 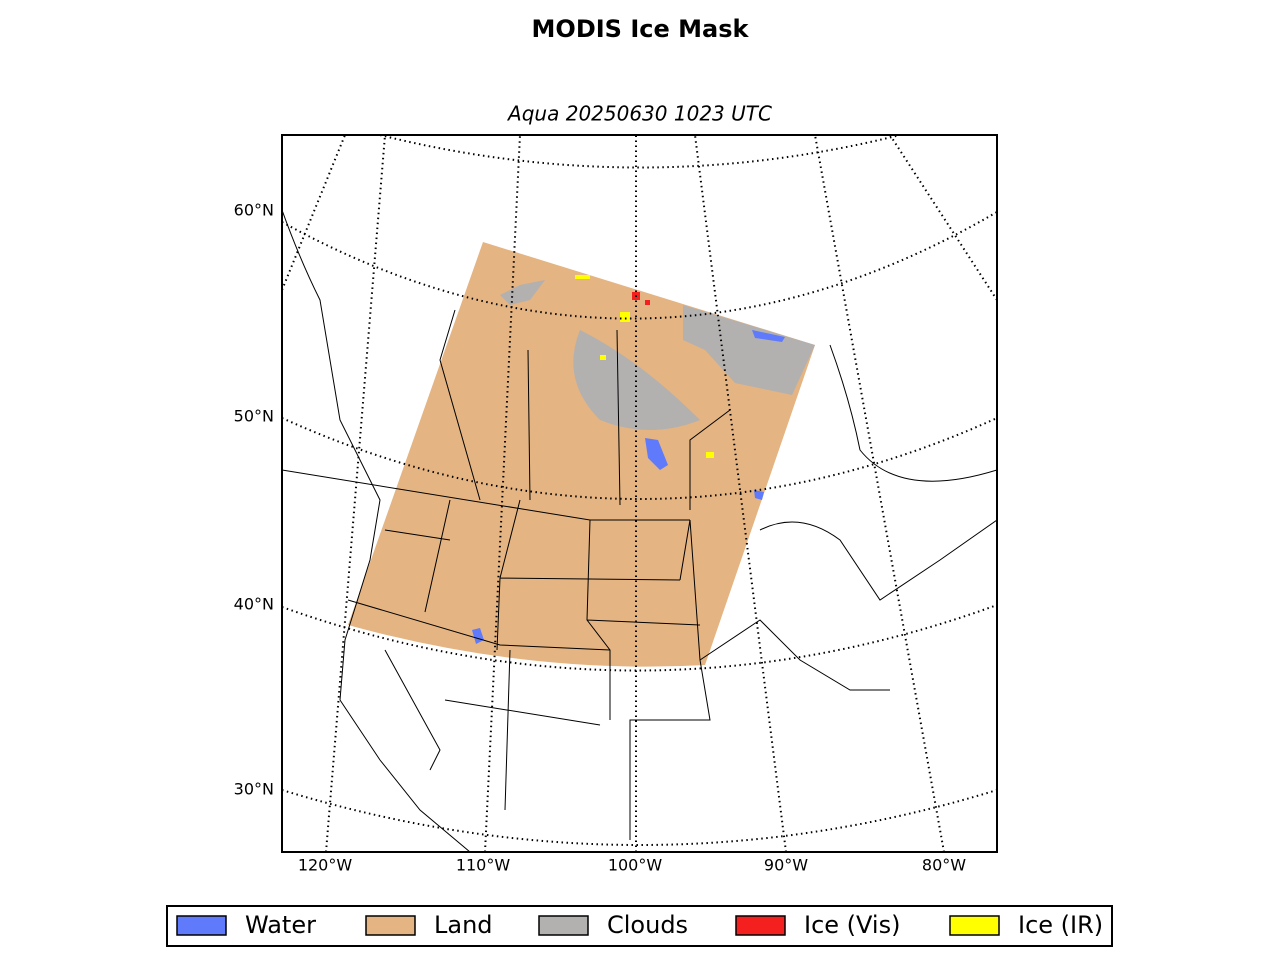 What do you see at coordinates (254, 210) in the screenshot?
I see `lat-label: 60°N` at bounding box center [254, 210].